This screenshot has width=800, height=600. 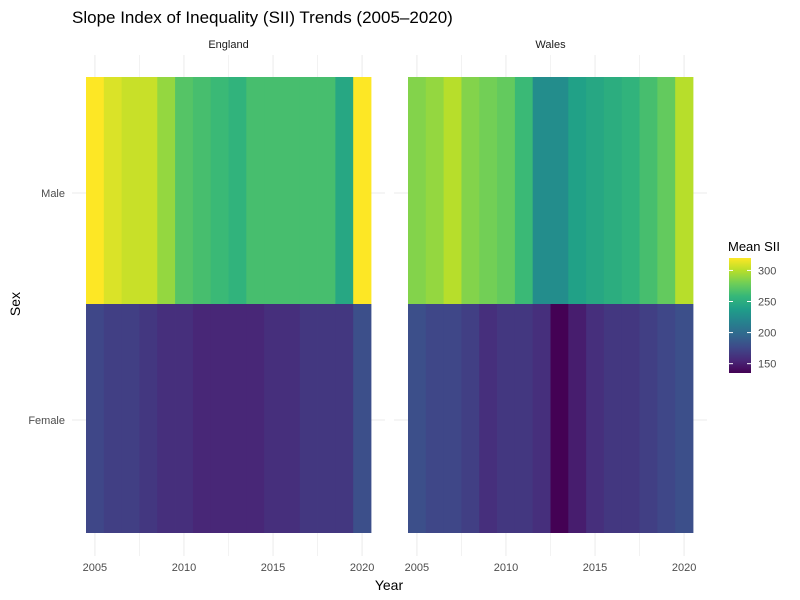 I want to click on heatmap-cell-wales-female-2006, so click(x=435, y=418).